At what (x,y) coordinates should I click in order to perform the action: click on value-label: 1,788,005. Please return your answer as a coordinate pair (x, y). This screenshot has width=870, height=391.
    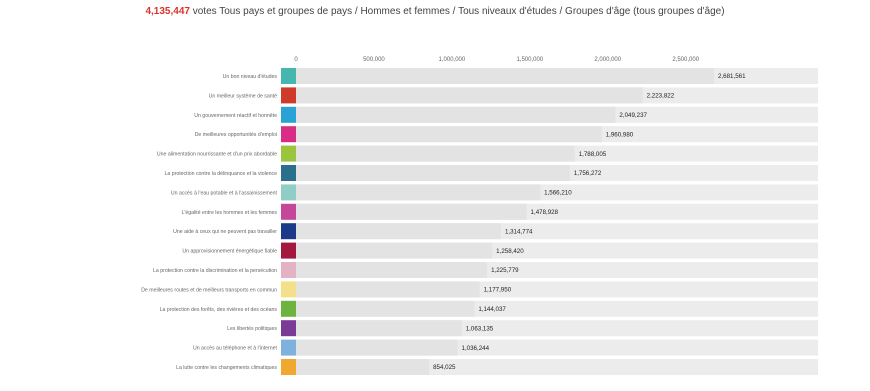
    Looking at the image, I should click on (593, 154).